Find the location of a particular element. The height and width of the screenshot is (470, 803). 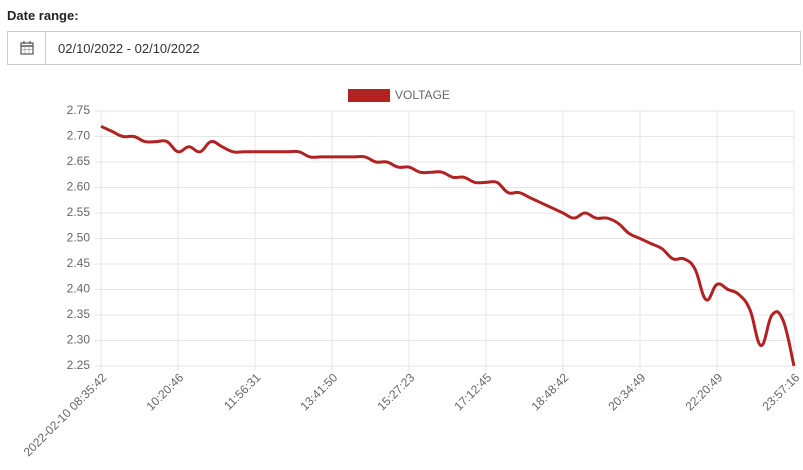

calendar-icon is located at coordinates (27, 48).